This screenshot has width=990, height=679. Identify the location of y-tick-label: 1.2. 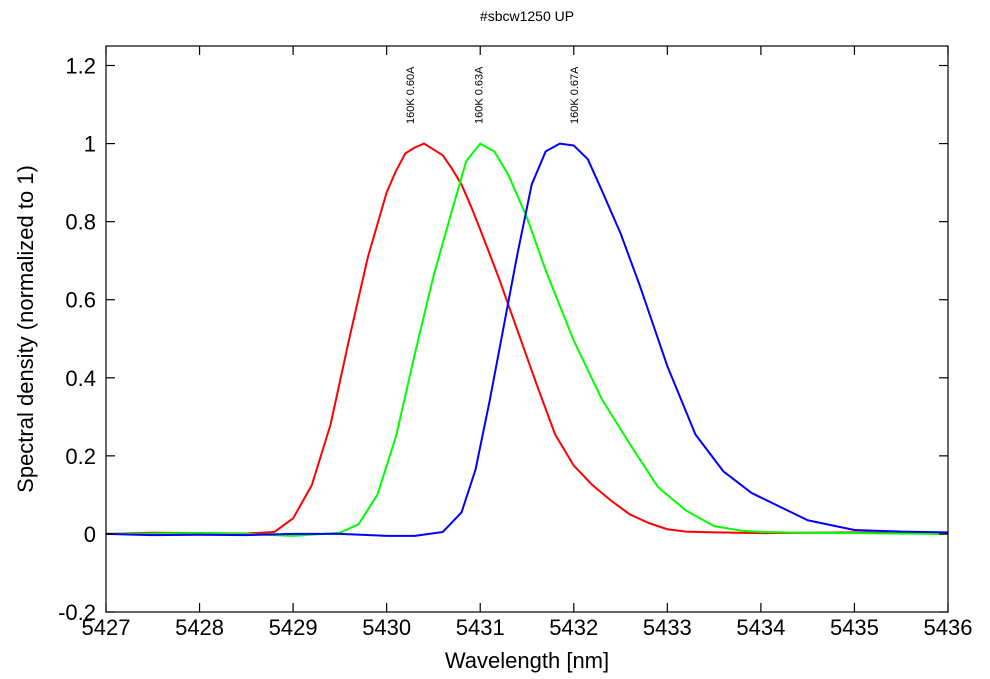
(80, 66).